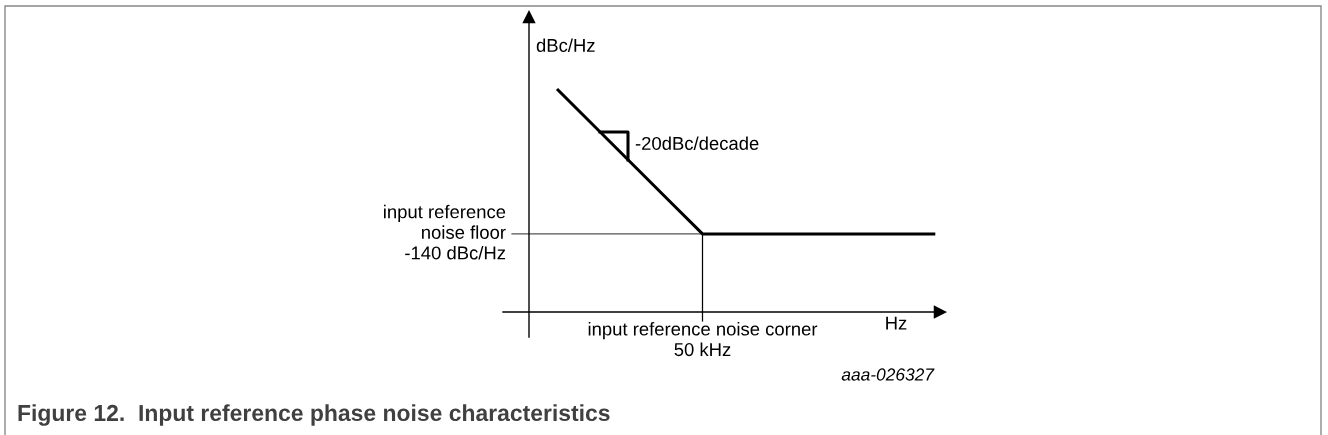 Image resolution: width=1328 pixels, height=435 pixels. Describe the element at coordinates (697, 143) in the screenshot. I see `annotation: -20dBc/decade` at that location.